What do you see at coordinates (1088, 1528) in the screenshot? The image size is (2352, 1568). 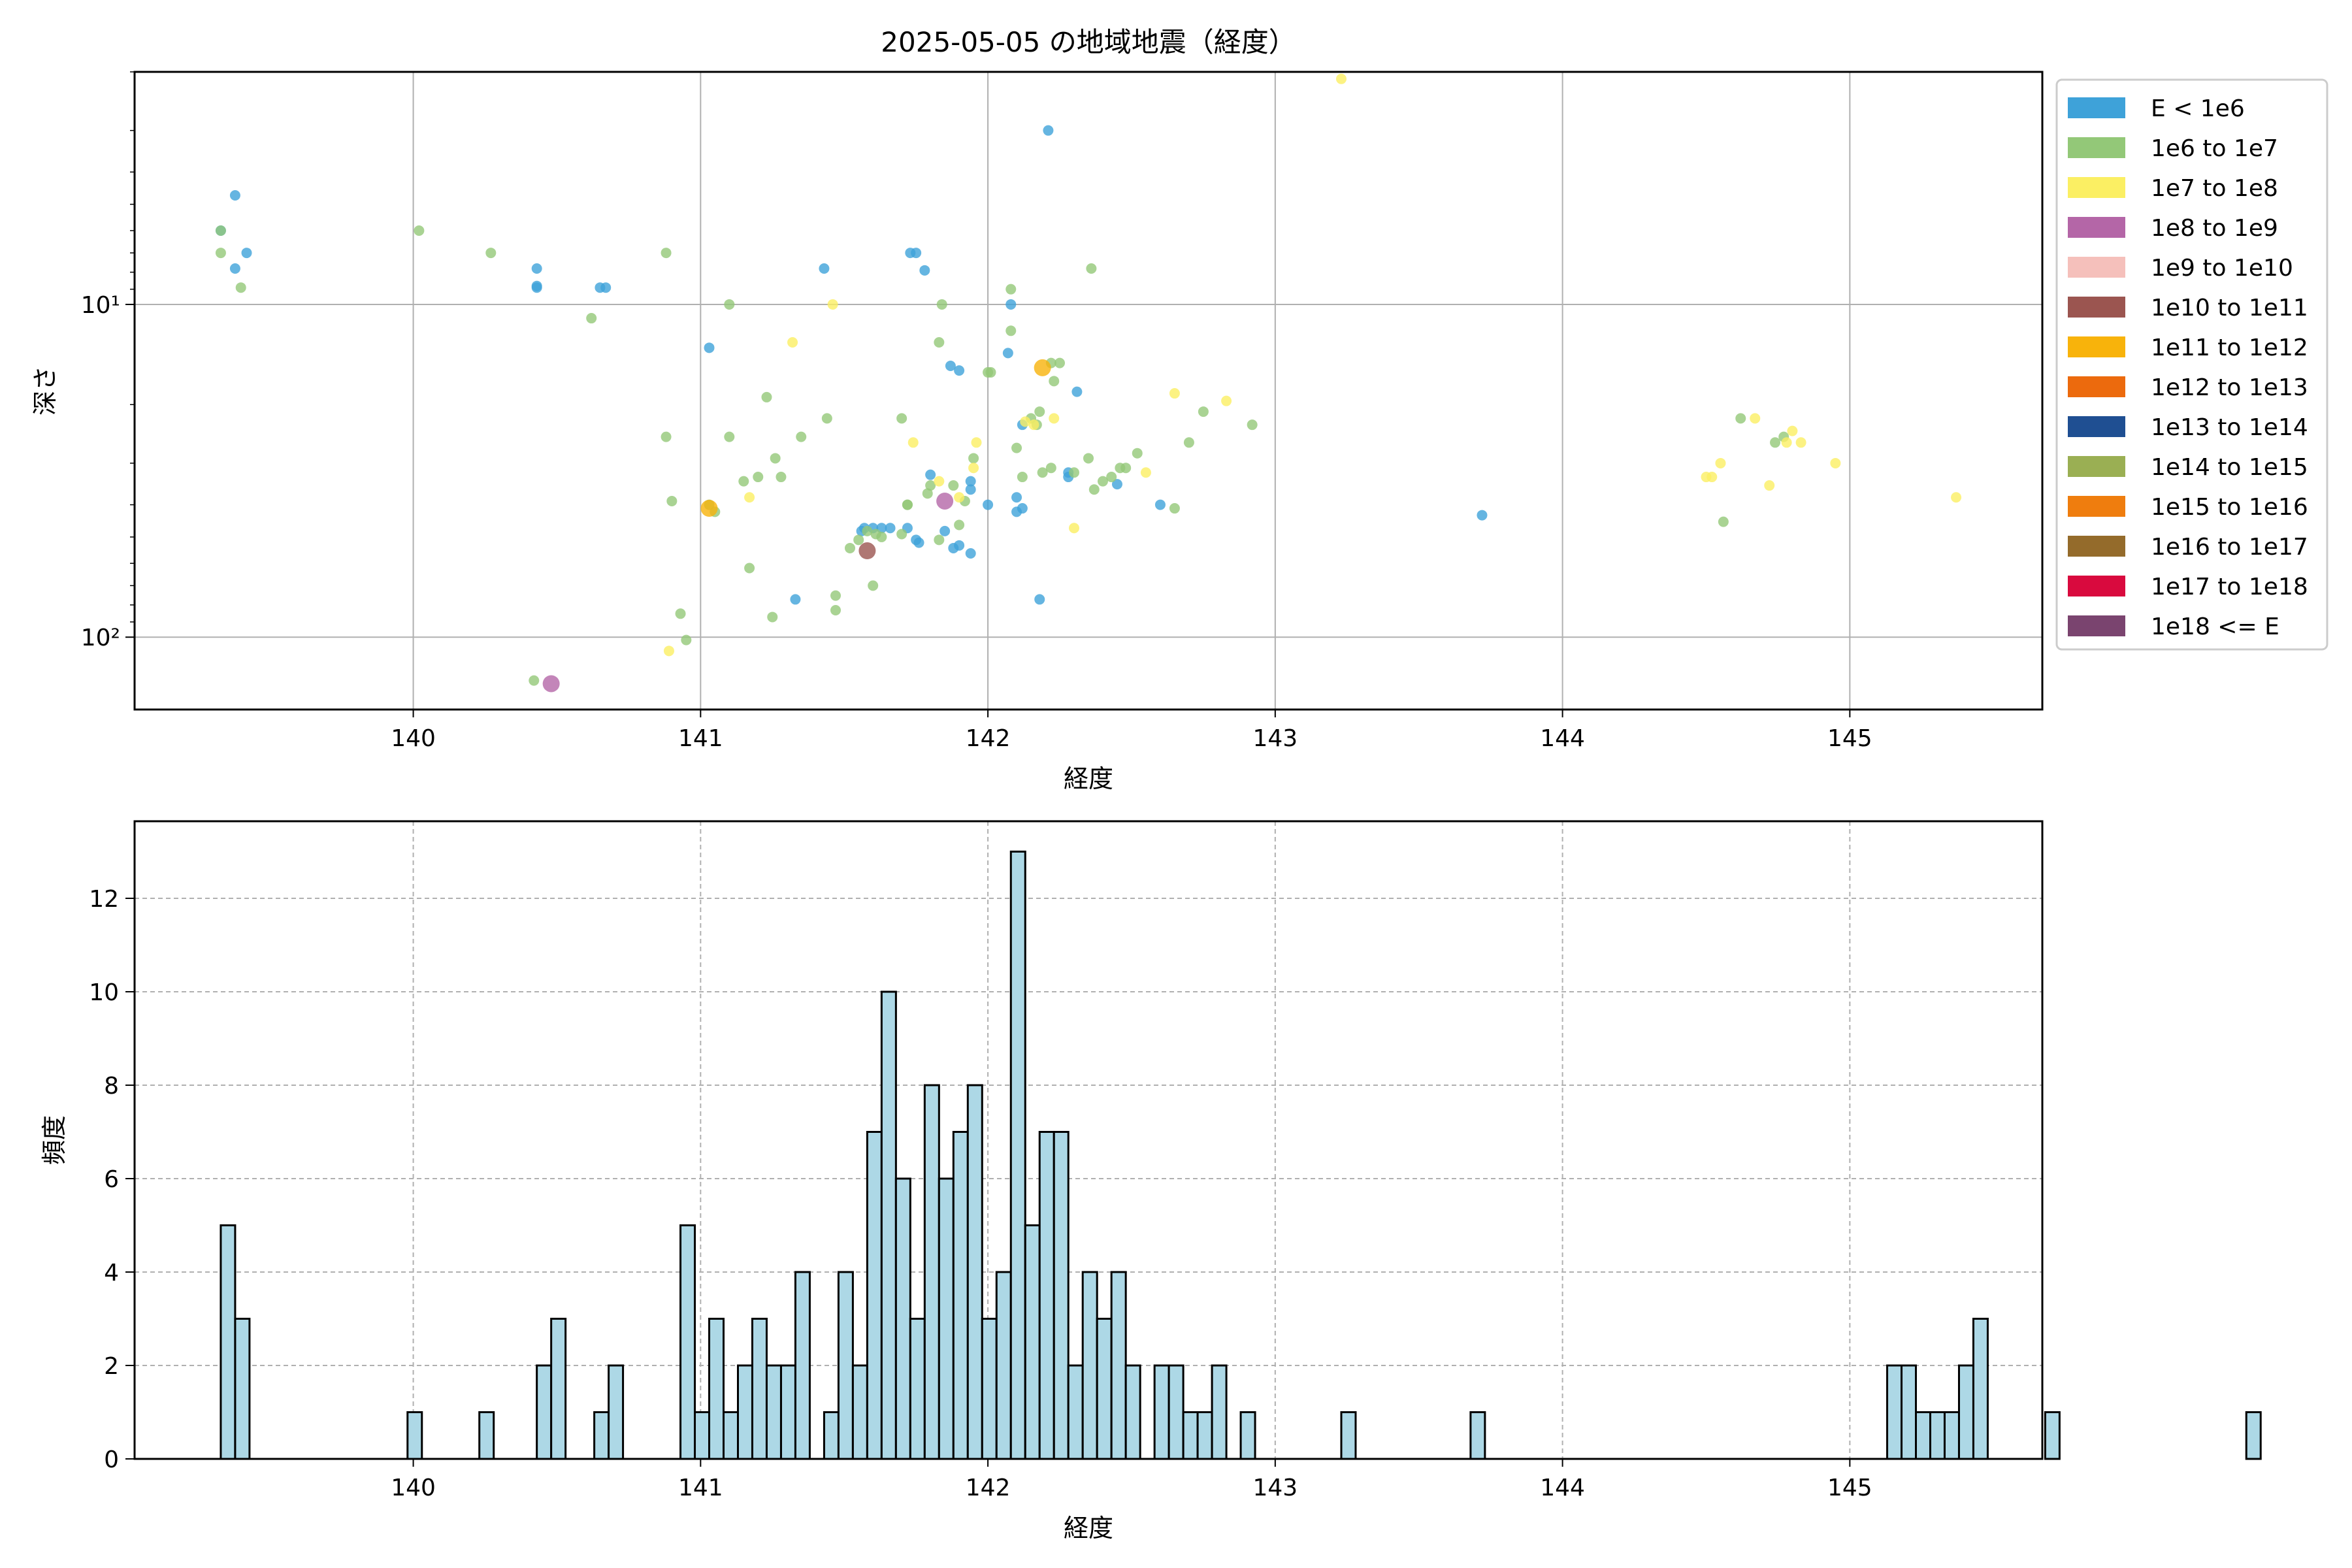 I see `histogram-x-axis-label: 経度` at bounding box center [1088, 1528].